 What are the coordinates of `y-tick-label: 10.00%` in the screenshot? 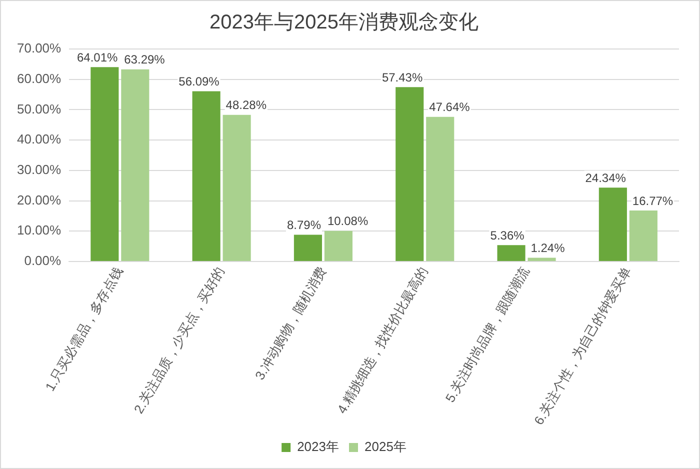 It's located at (39, 230).